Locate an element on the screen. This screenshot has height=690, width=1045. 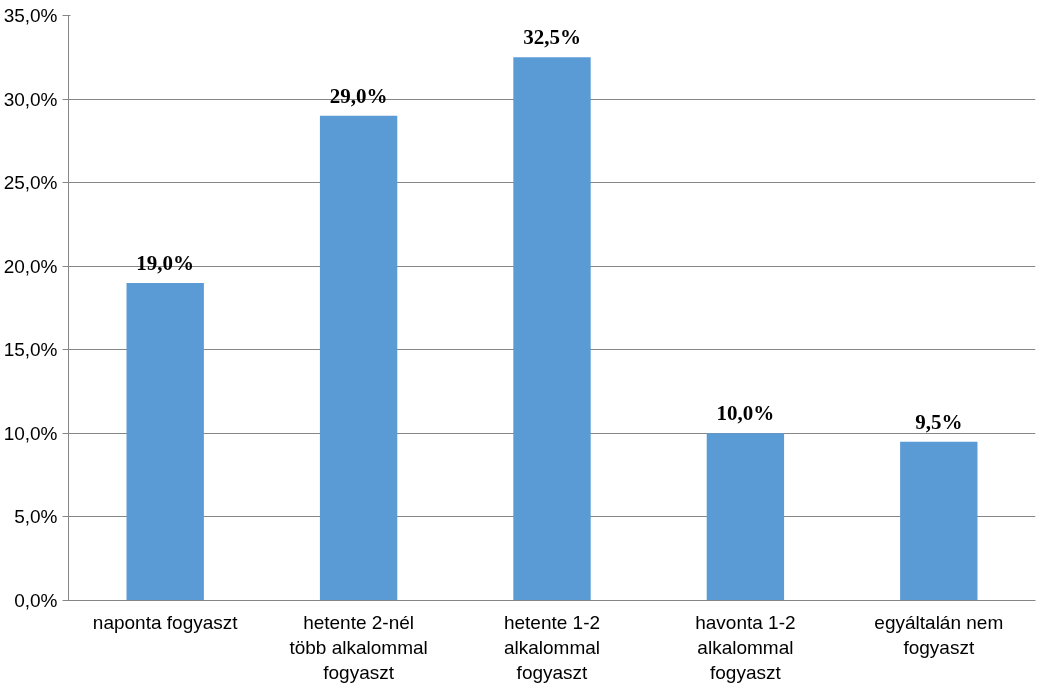
data-label: 32,5% is located at coordinates (552, 37).